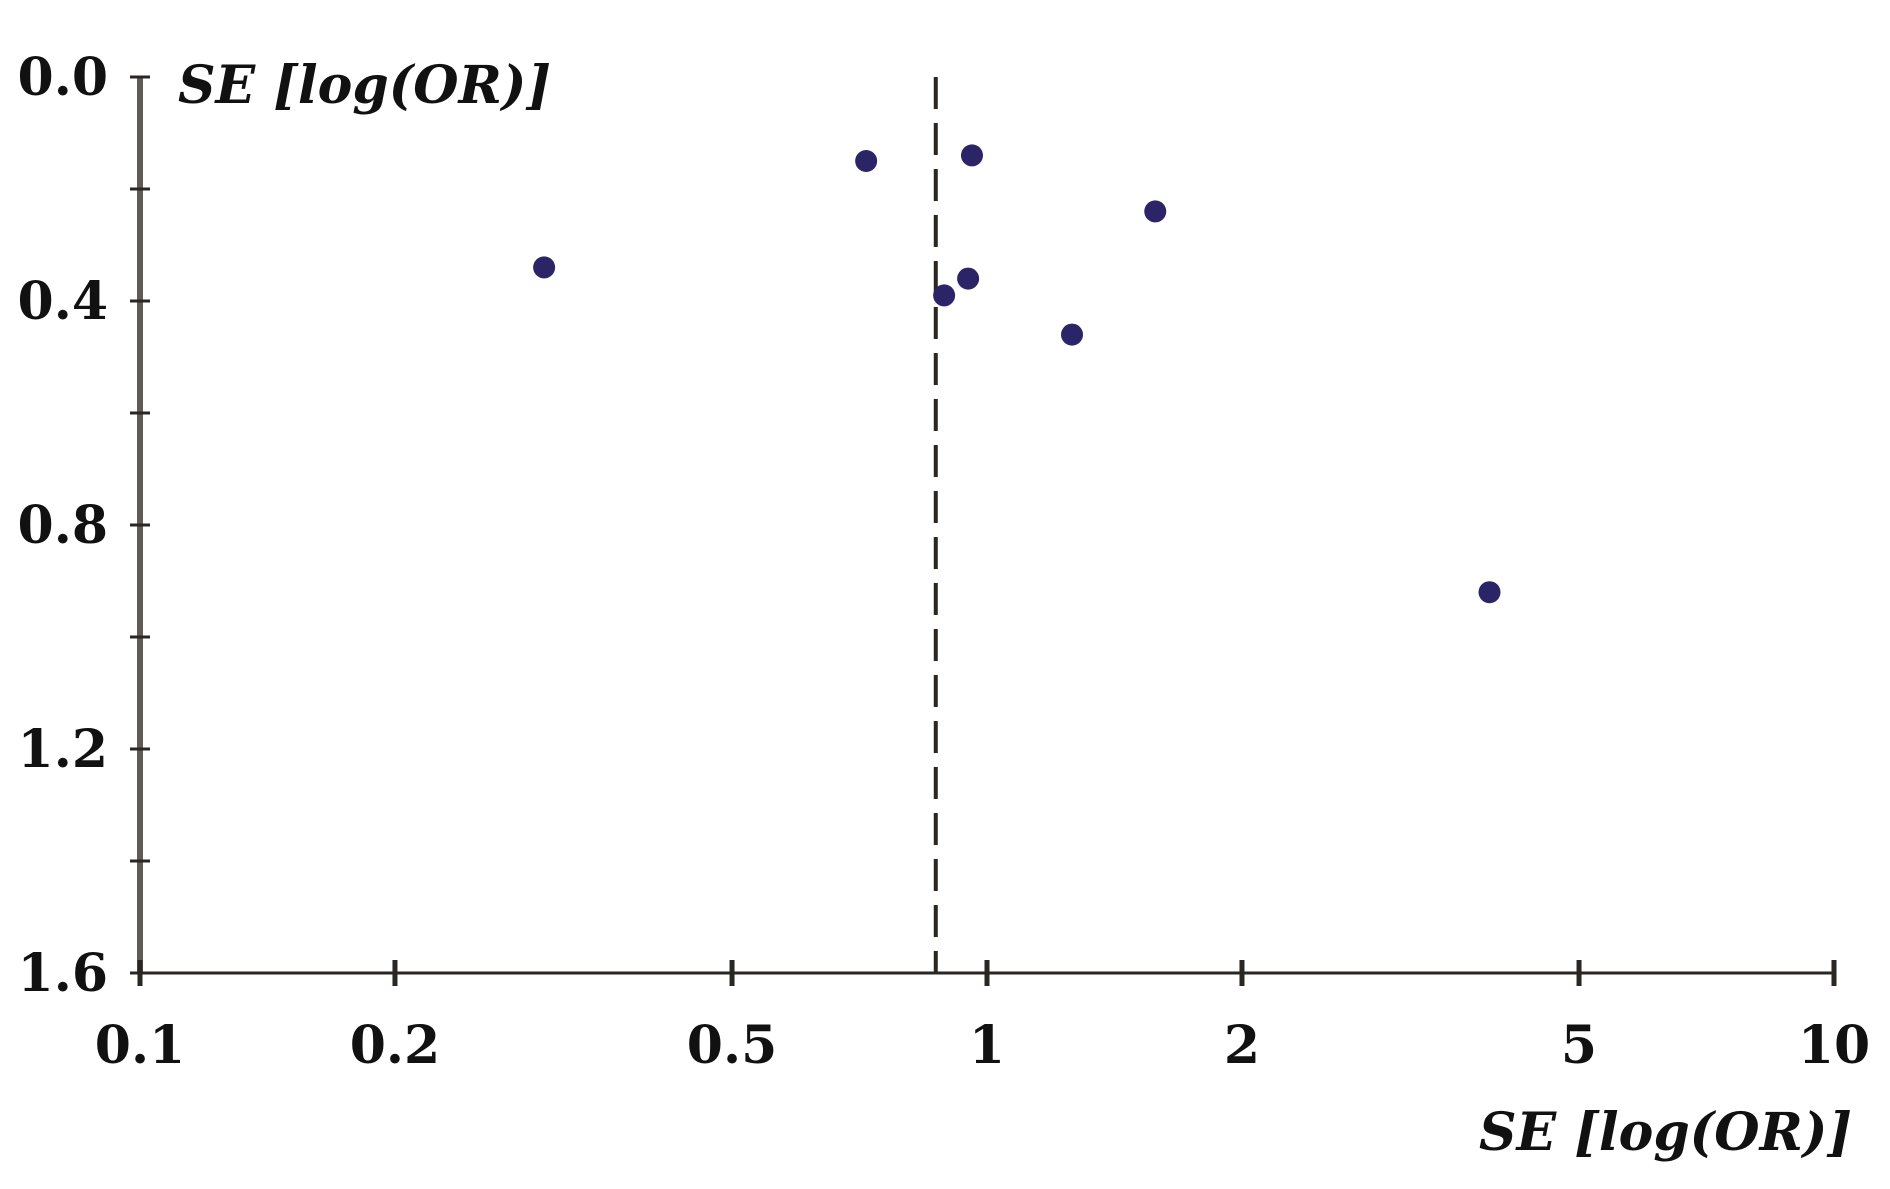 The height and width of the screenshot is (1189, 1890). I want to click on x-axis-title: SE [log(OR)], so click(1665, 1132).